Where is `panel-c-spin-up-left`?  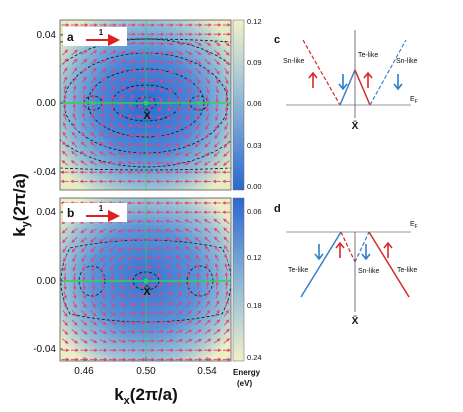 panel-c-spin-up-left is located at coordinates (313, 79).